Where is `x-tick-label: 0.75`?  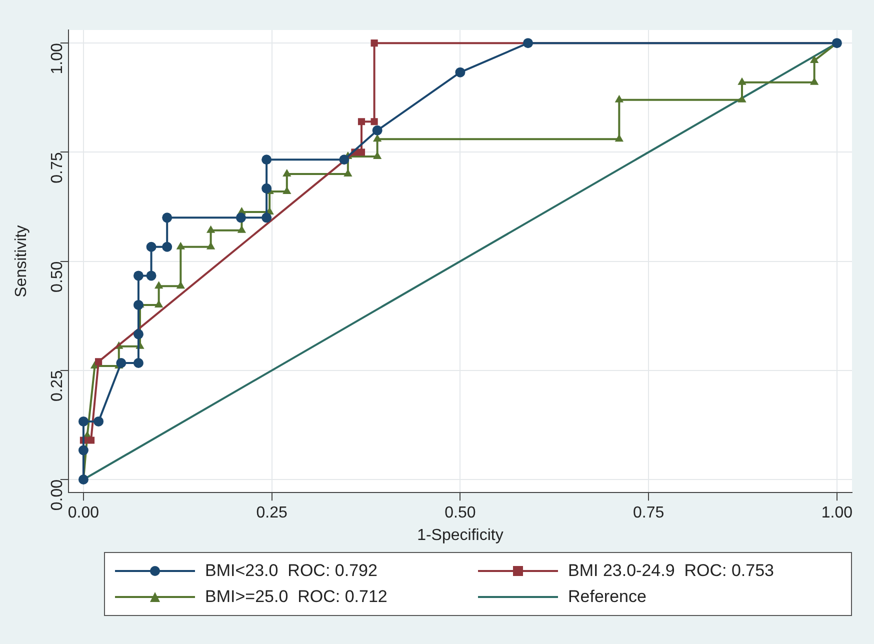
x-tick-label: 0.75 is located at coordinates (648, 513).